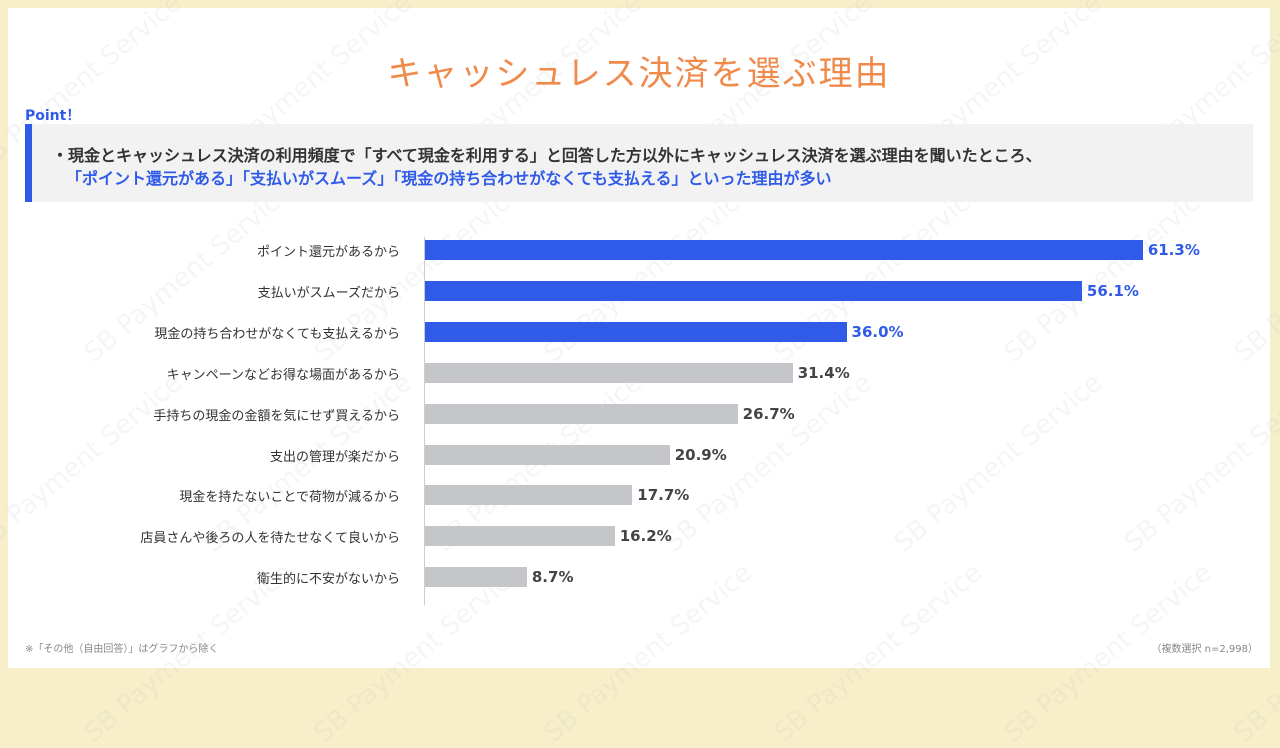 This screenshot has width=1280, height=748. I want to click on value-label: 56.1%, so click(1112, 290).